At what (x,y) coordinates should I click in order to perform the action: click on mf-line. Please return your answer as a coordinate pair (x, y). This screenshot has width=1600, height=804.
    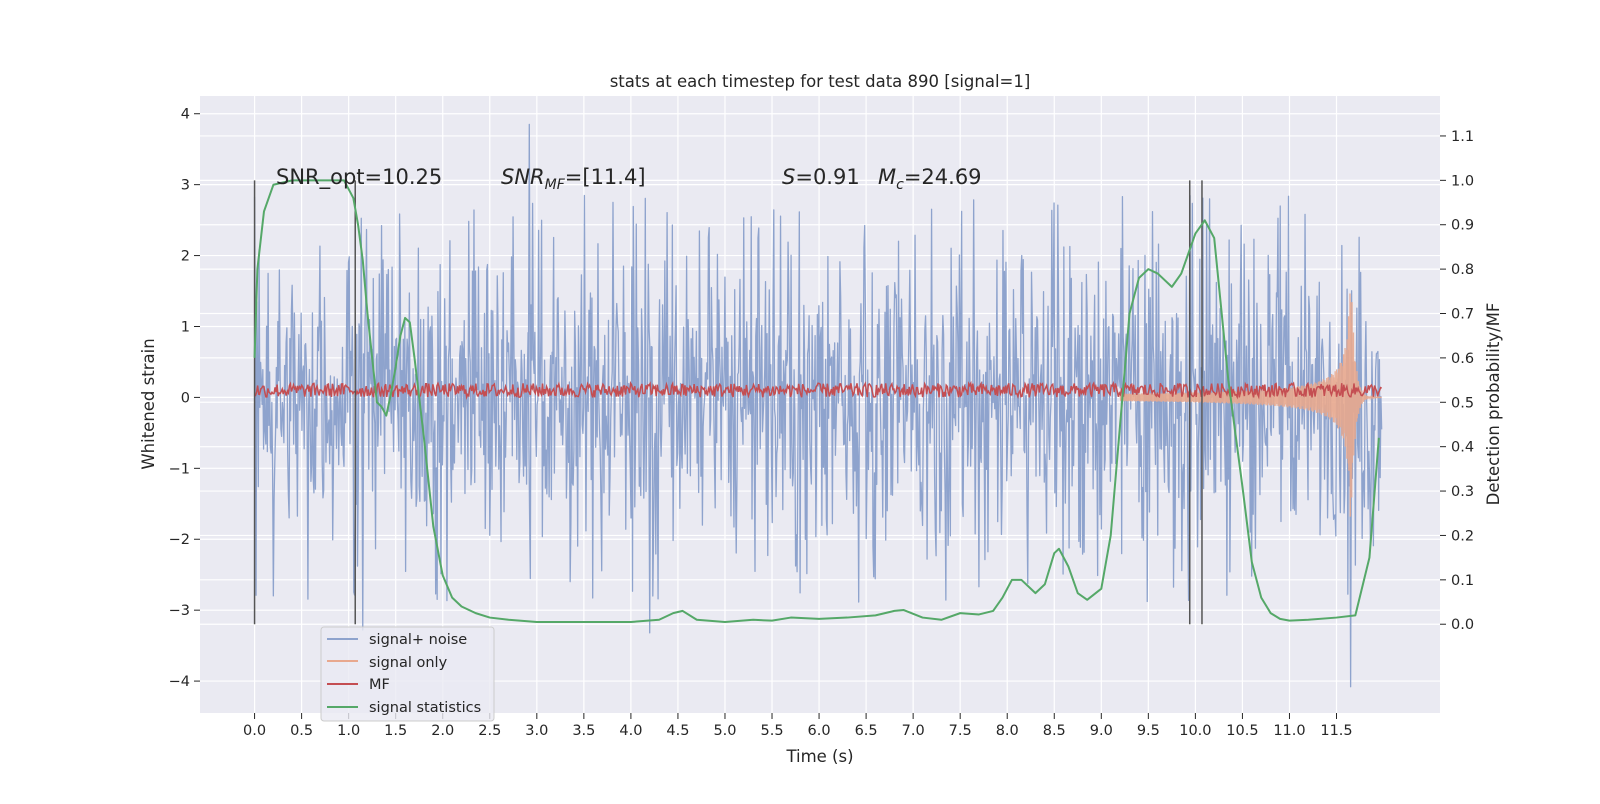
    Looking at the image, I should click on (818, 390).